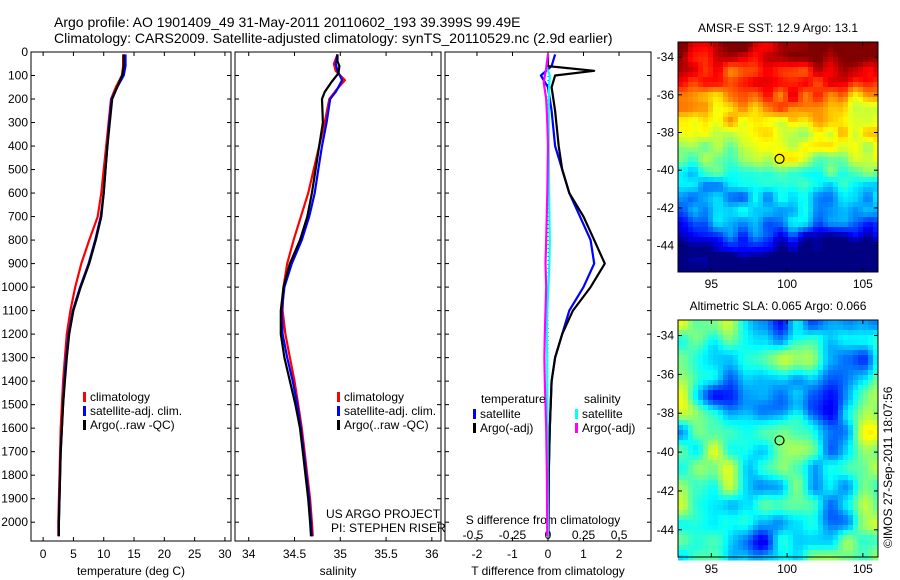 Image resolution: width=900 pixels, height=580 pixels. I want to click on y-tick-label: 1500, so click(14, 405).